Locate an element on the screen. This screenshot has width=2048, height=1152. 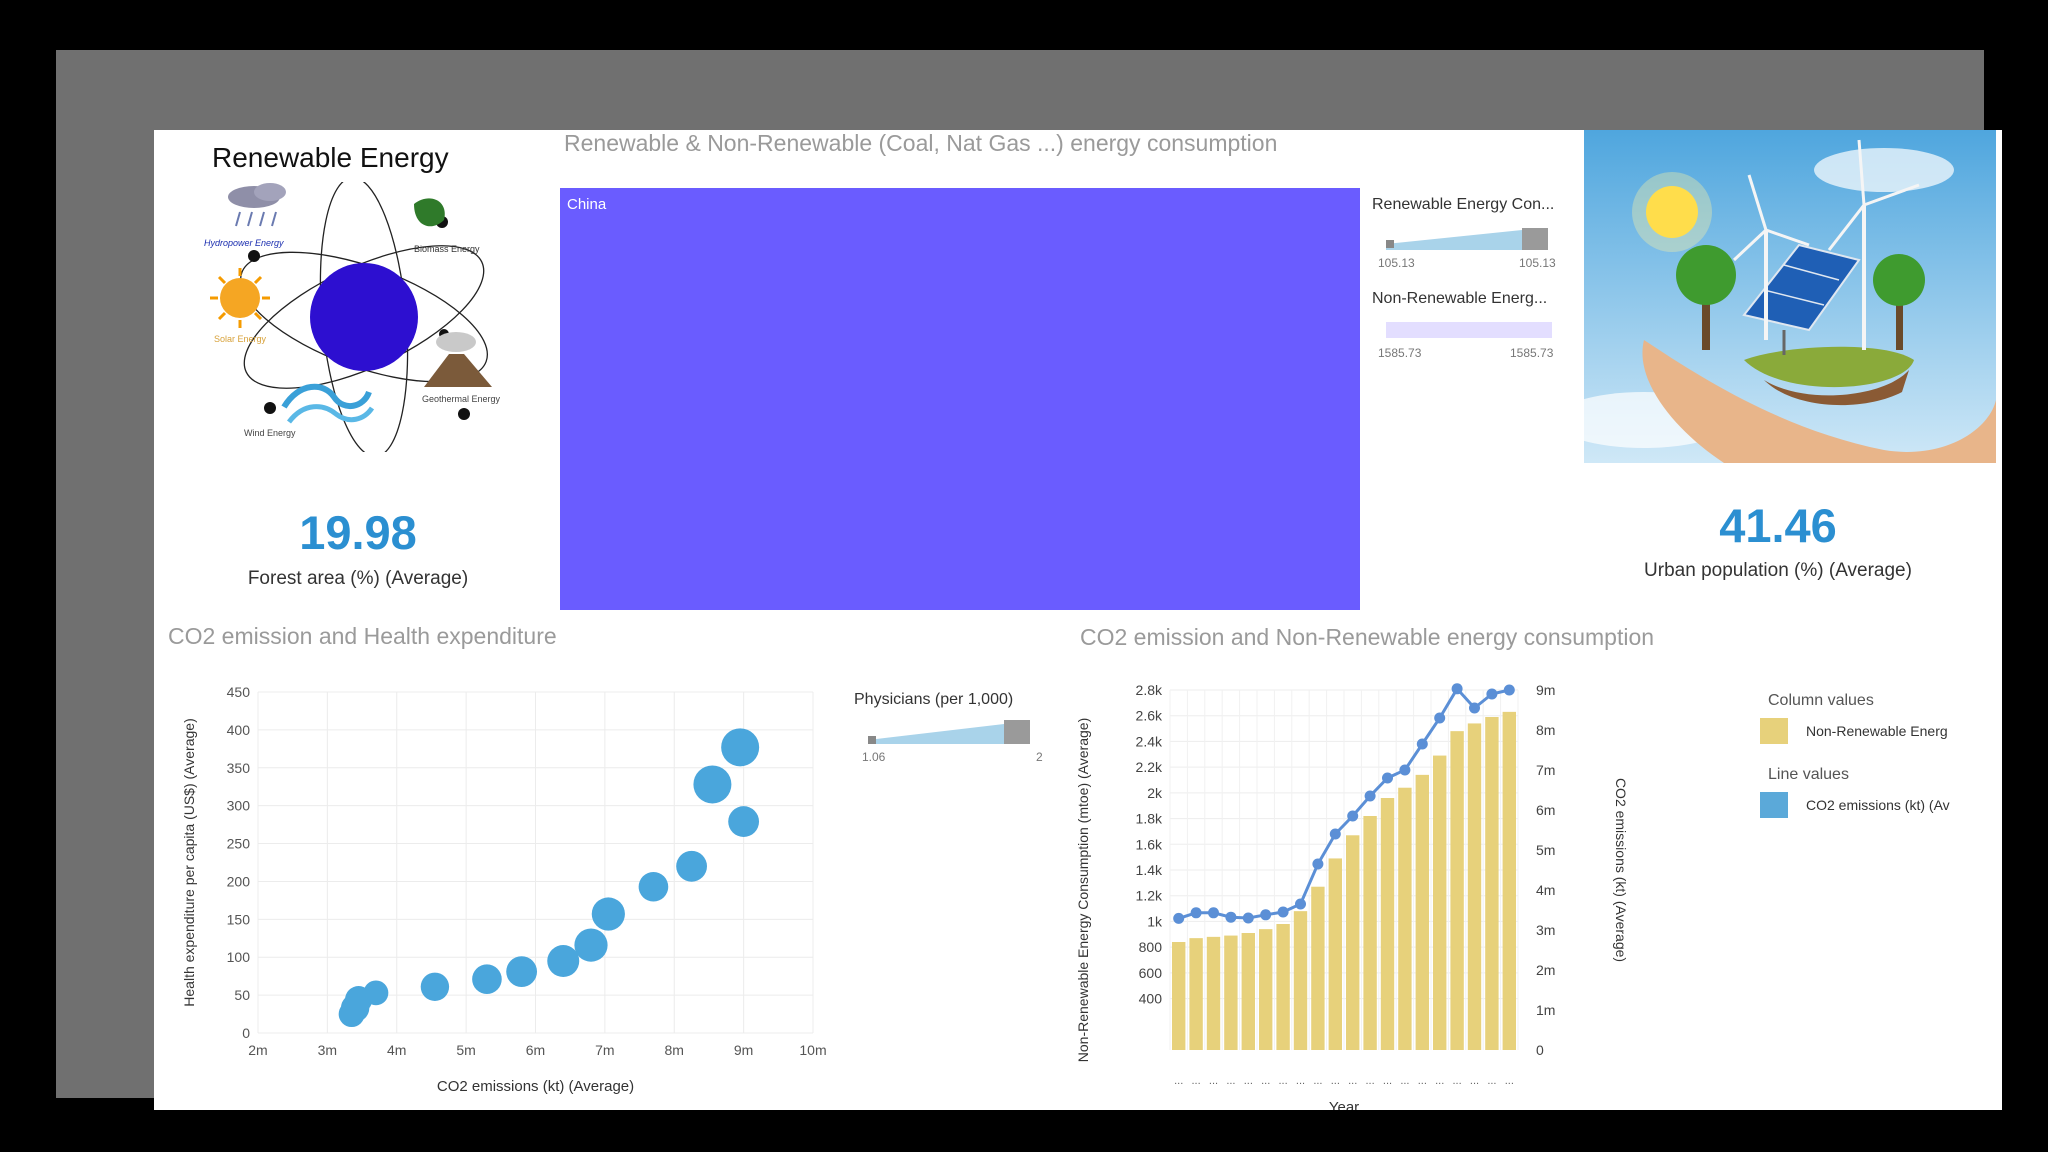
combo-y-tick-label: 2.4k is located at coordinates (1149, 741).